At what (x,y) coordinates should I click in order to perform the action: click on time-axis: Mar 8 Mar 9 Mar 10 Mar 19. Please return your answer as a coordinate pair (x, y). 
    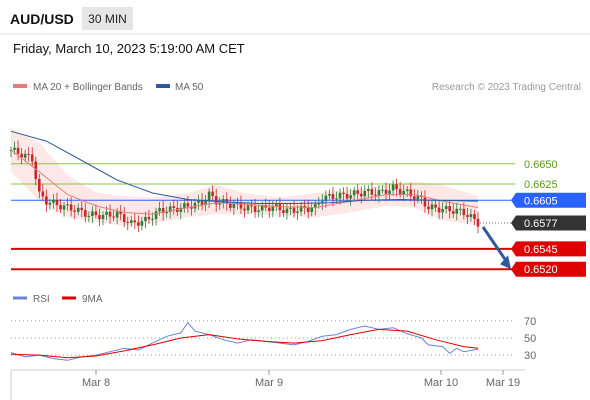
    Looking at the image, I should click on (267, 384).